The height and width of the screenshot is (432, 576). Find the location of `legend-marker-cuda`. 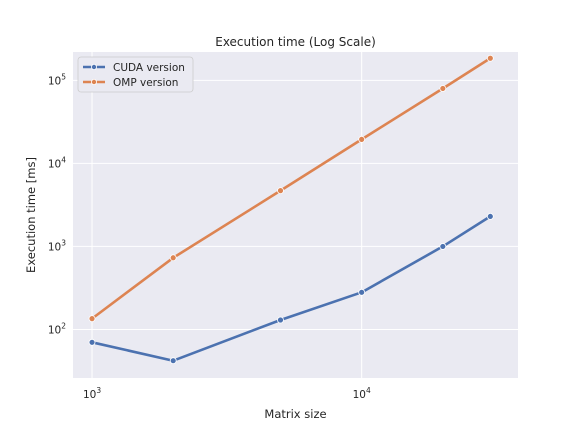

legend-marker-cuda is located at coordinates (94, 67).